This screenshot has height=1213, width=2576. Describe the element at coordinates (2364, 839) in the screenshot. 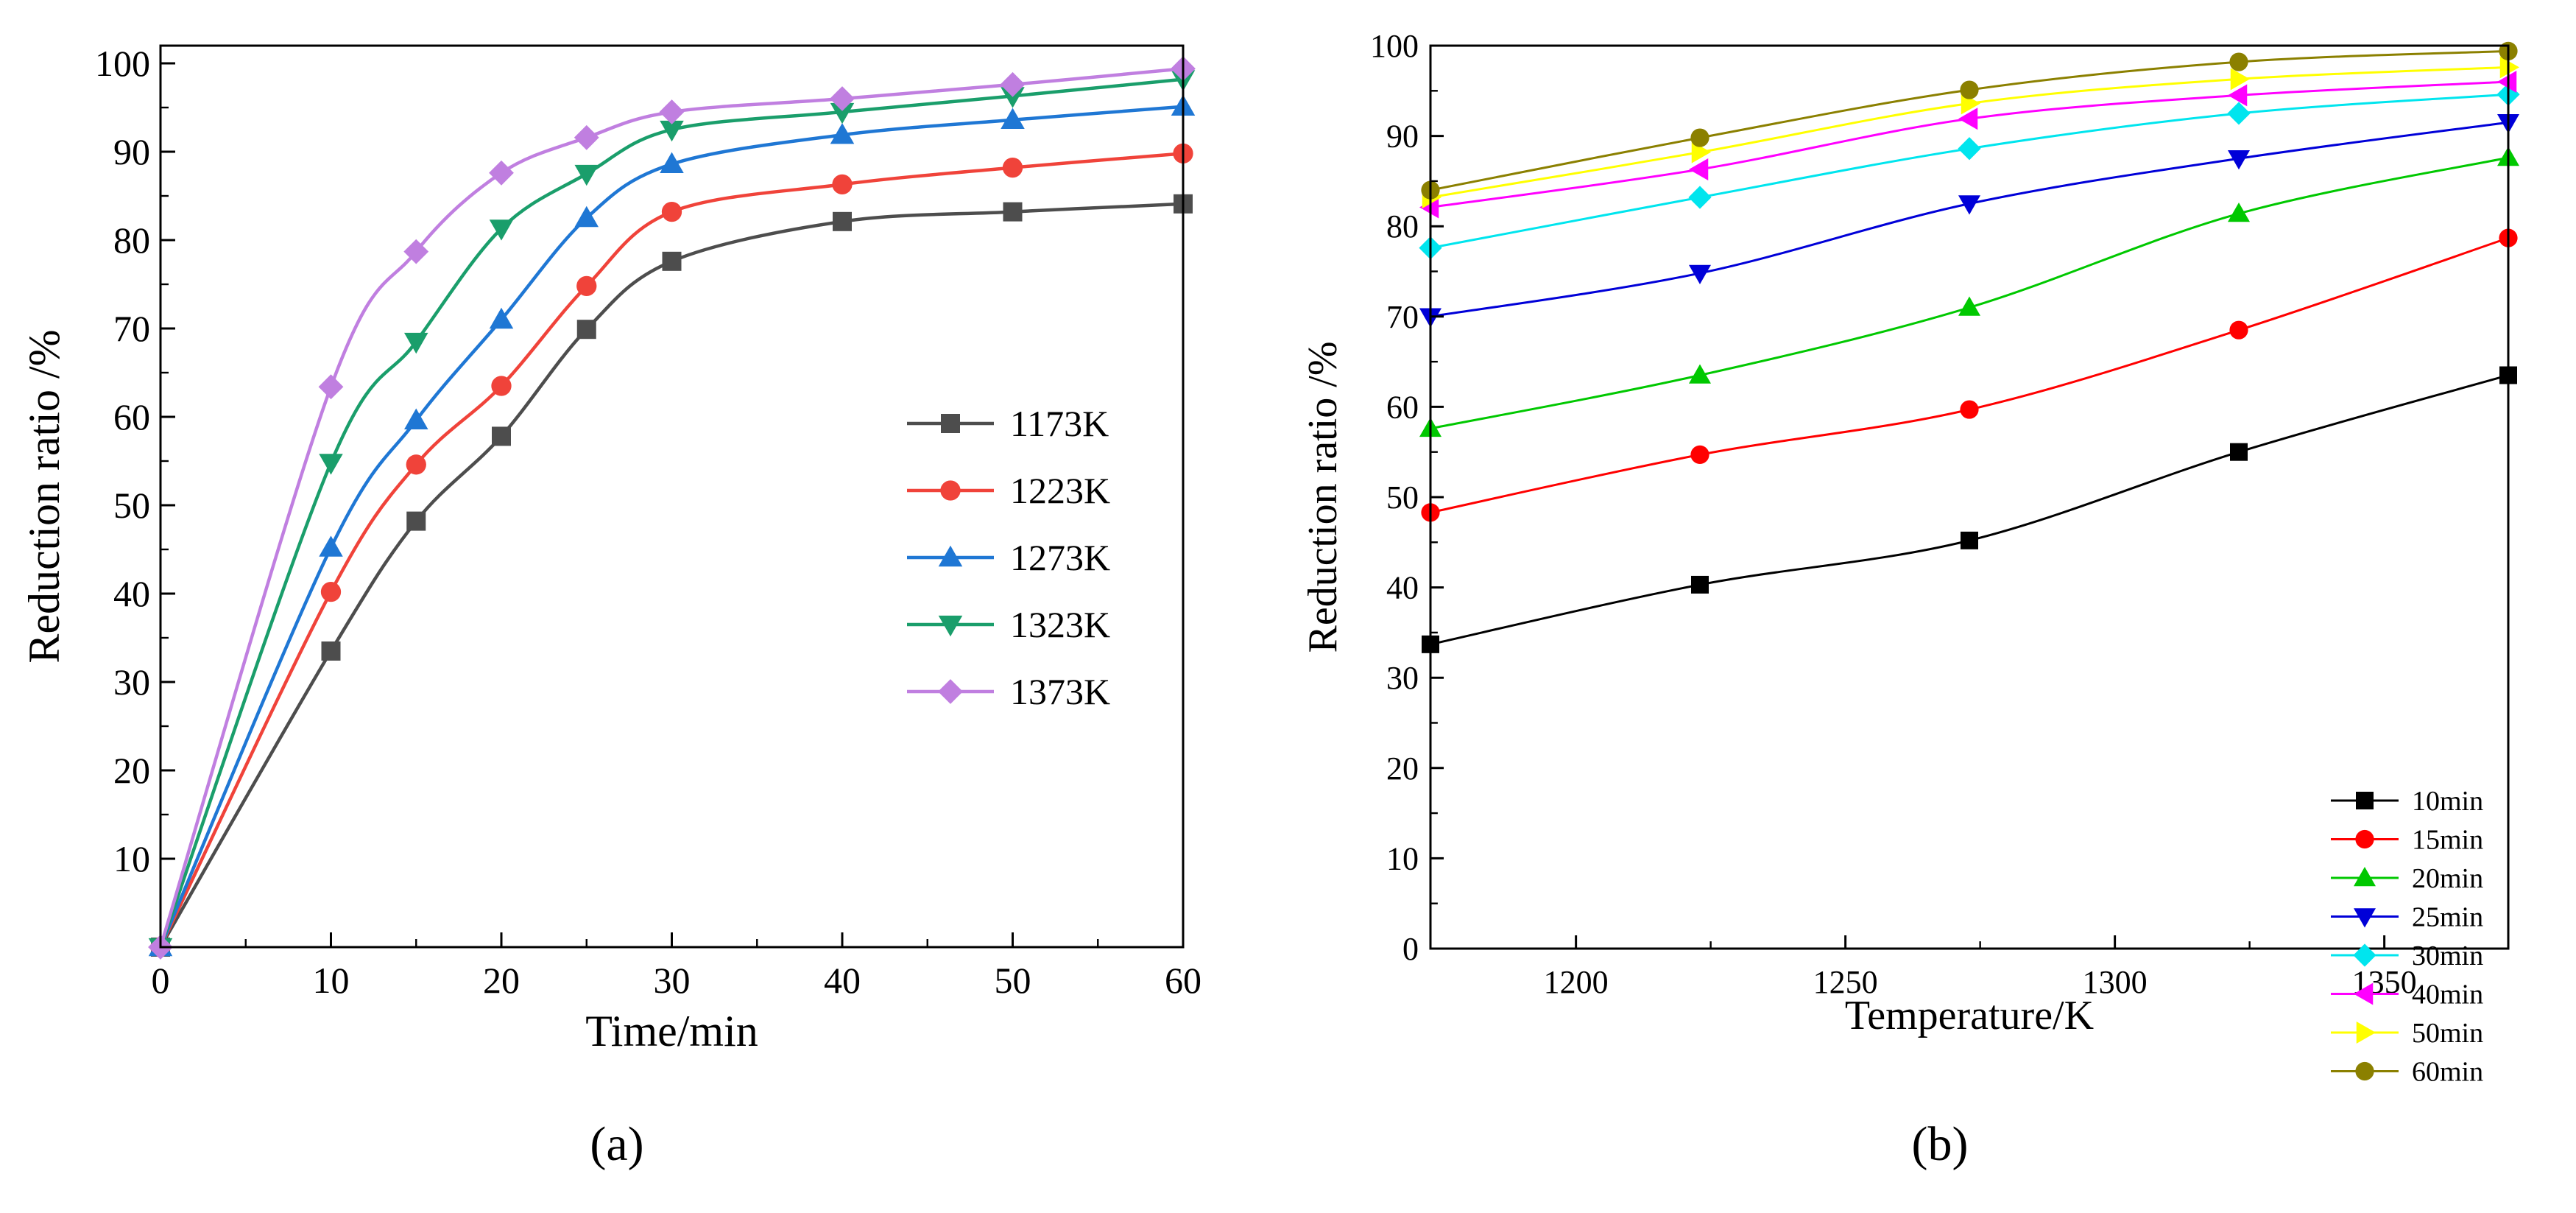

I see `legend-marker-15min` at that location.